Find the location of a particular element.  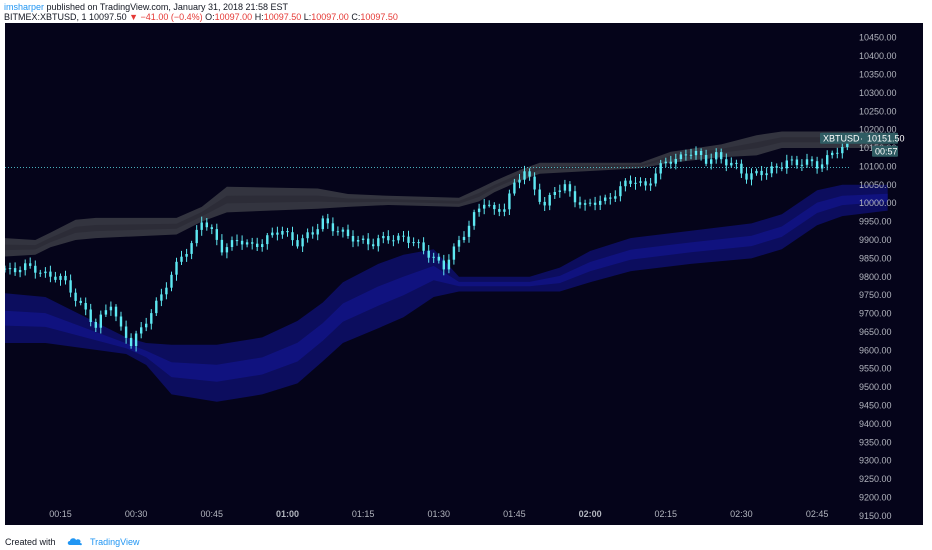

y-tick-label: 9350.00 is located at coordinates (875, 442).